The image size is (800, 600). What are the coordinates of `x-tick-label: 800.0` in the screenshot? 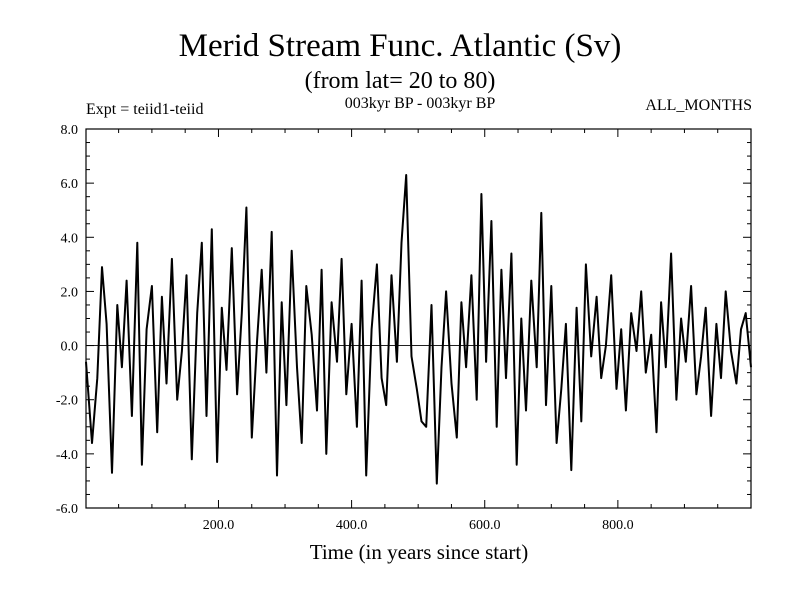 It's located at (618, 525).